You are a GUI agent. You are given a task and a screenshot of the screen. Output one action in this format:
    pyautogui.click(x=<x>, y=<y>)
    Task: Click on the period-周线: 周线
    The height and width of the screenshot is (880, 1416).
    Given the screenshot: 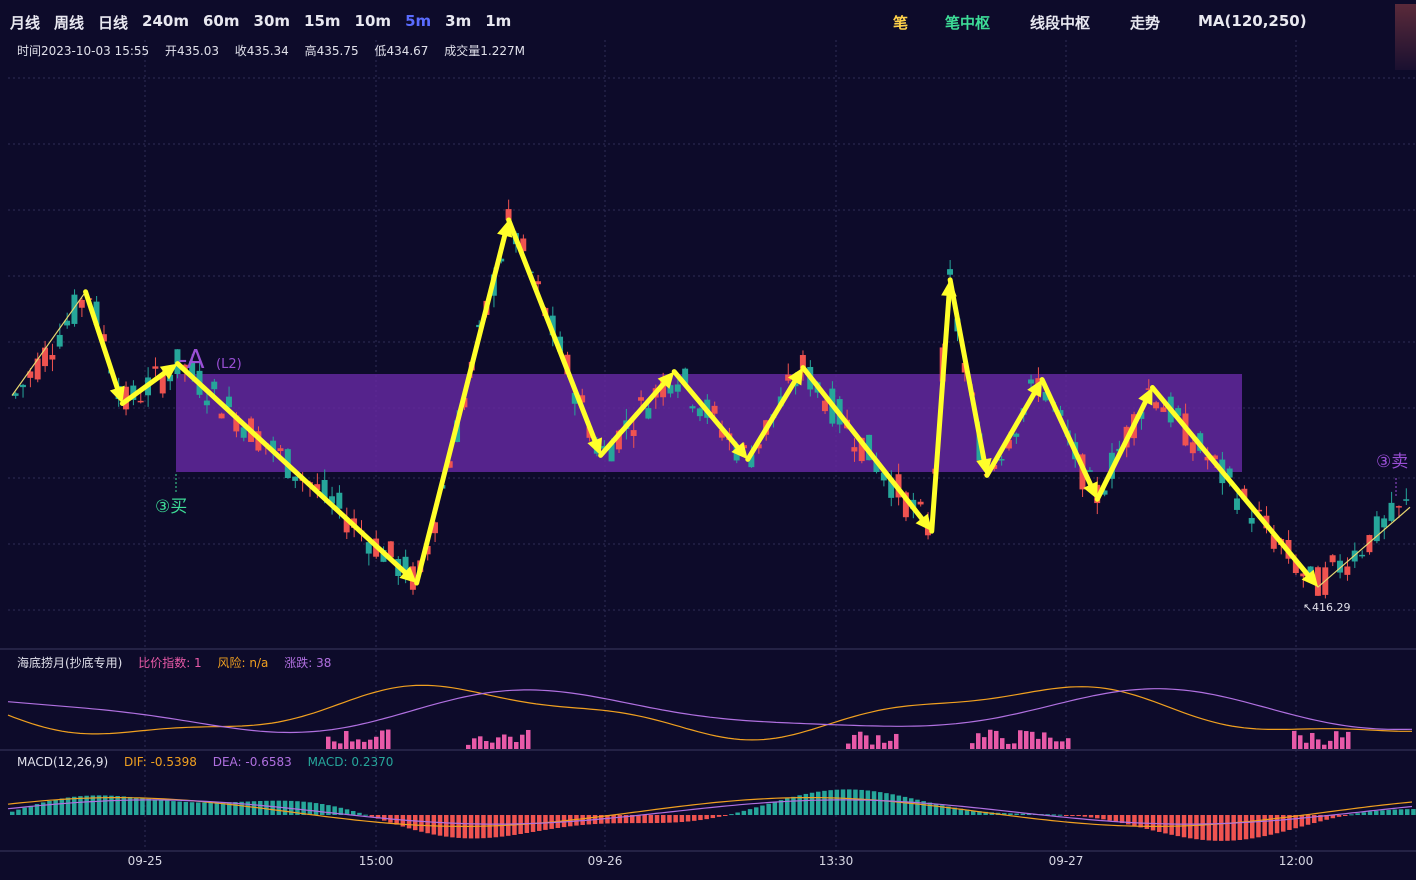 What is the action you would take?
    pyautogui.click(x=69, y=23)
    